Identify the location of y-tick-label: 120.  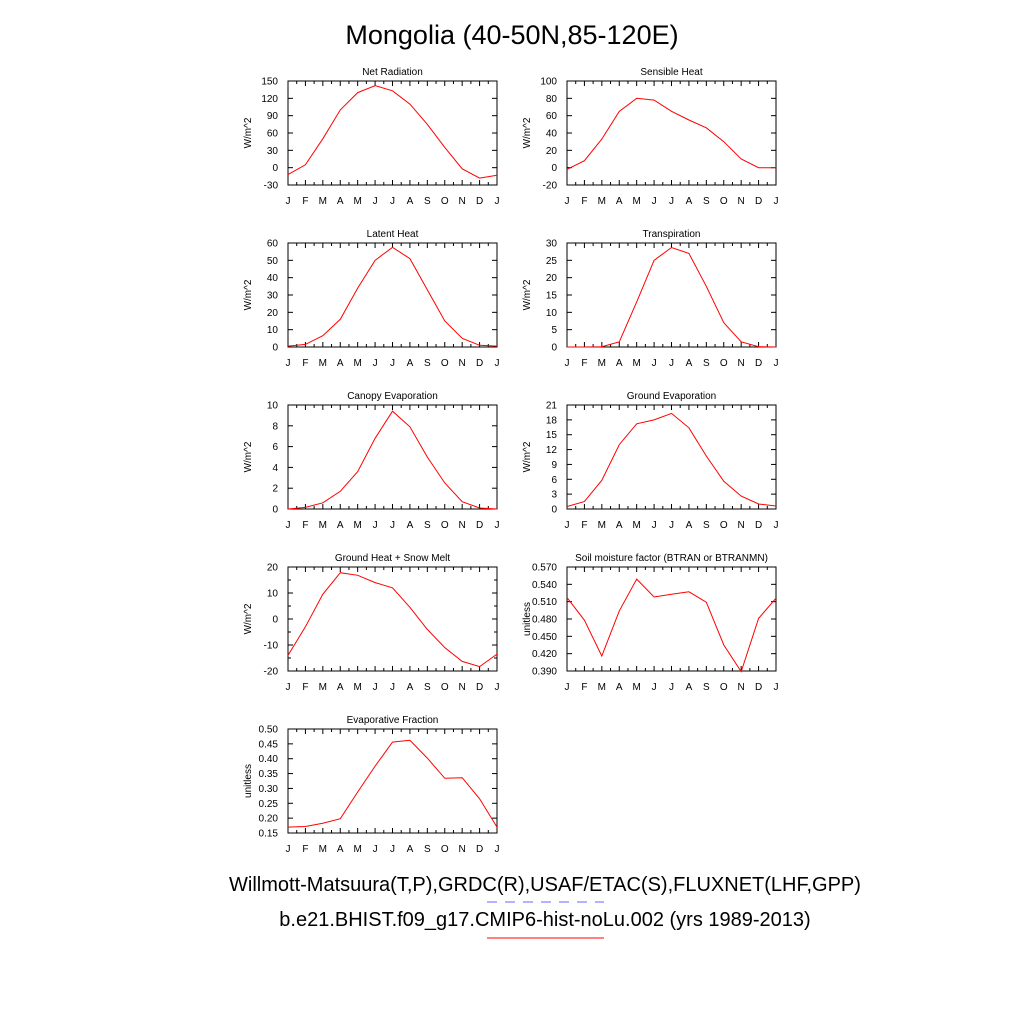
(269, 99).